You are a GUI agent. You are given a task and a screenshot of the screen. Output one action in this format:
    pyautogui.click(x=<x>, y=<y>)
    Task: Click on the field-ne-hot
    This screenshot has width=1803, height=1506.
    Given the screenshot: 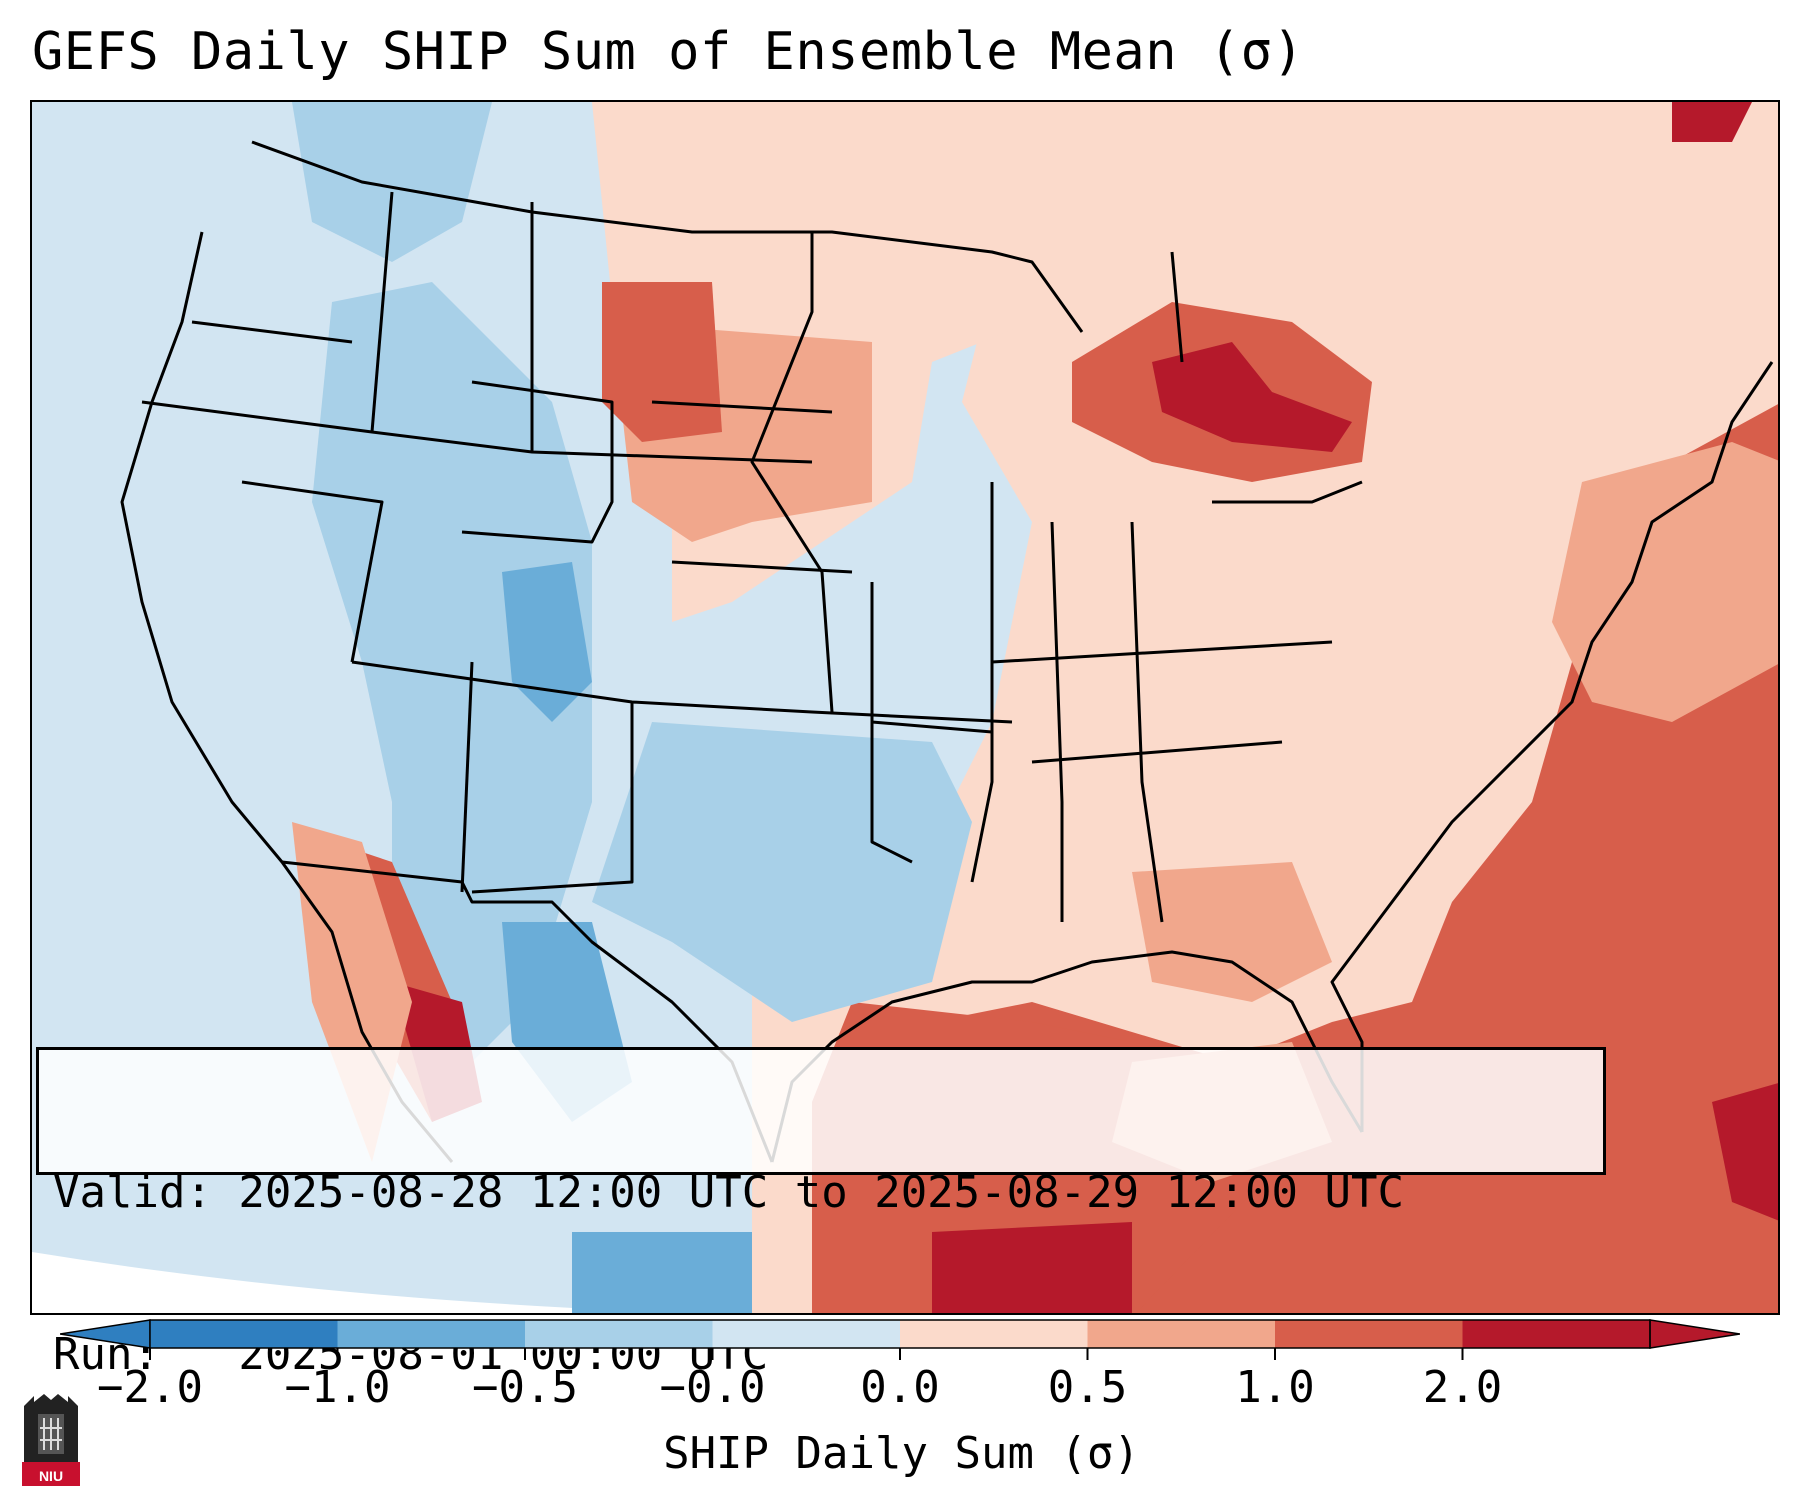 What is the action you would take?
    pyautogui.click(x=1712, y=122)
    